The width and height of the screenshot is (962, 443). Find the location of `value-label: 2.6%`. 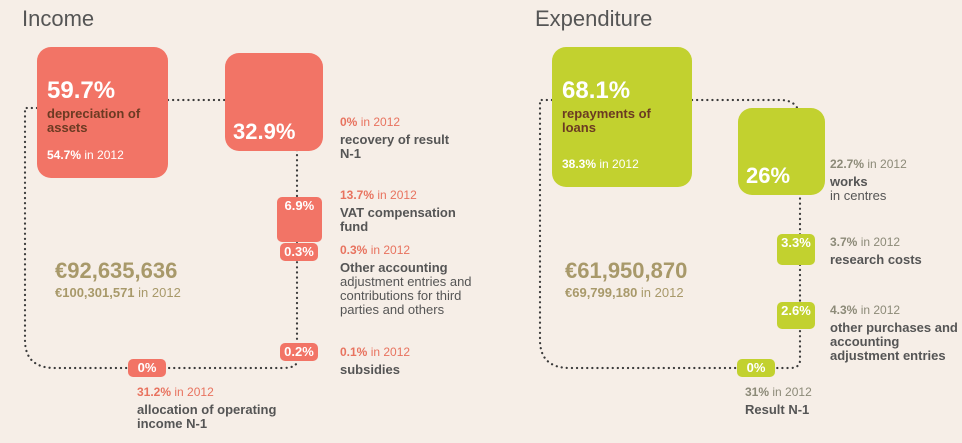

value-label: 2.6% is located at coordinates (796, 310).